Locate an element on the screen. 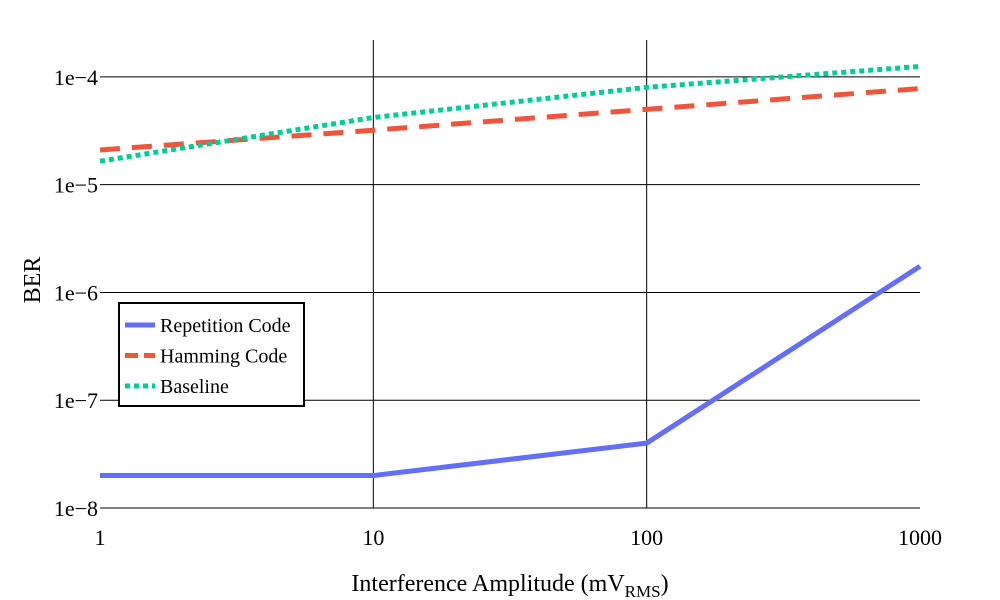 Image resolution: width=1000 pixels, height=600 pixels. y-tick-label-2: 1e−6 is located at coordinates (76, 292).